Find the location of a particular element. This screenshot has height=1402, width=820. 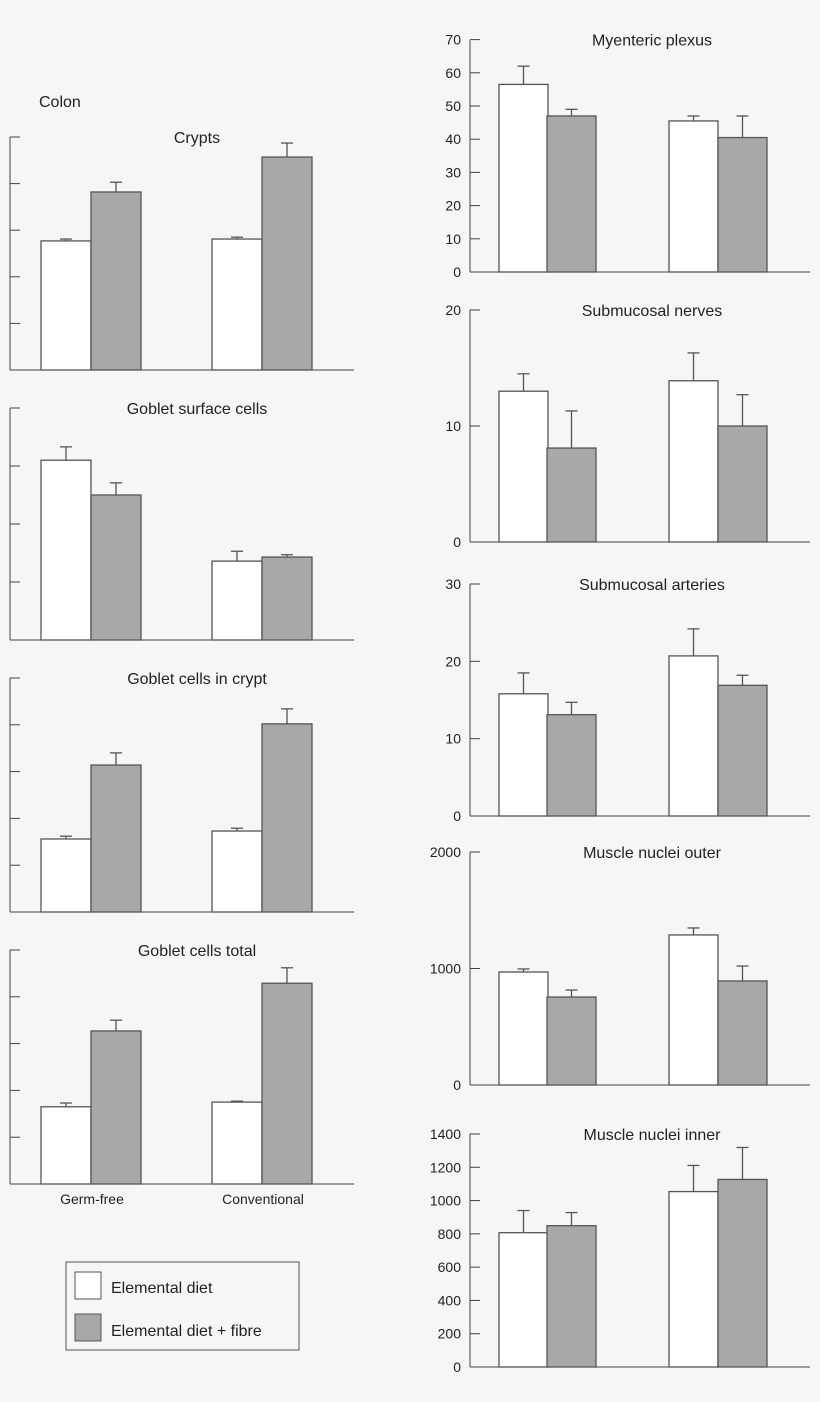

legend: Elemental diet Elemental diet + fibre is located at coordinates (182, 1306).